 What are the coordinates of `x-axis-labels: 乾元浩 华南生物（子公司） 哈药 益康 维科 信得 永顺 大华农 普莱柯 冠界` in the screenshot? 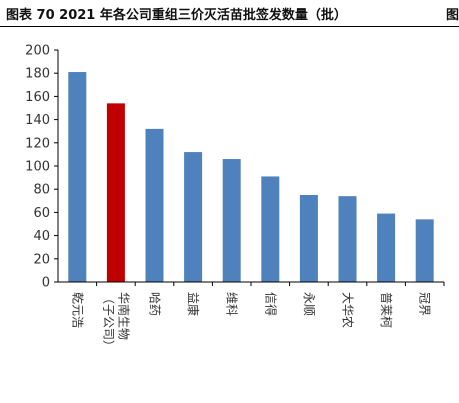 It's located at (250, 322).